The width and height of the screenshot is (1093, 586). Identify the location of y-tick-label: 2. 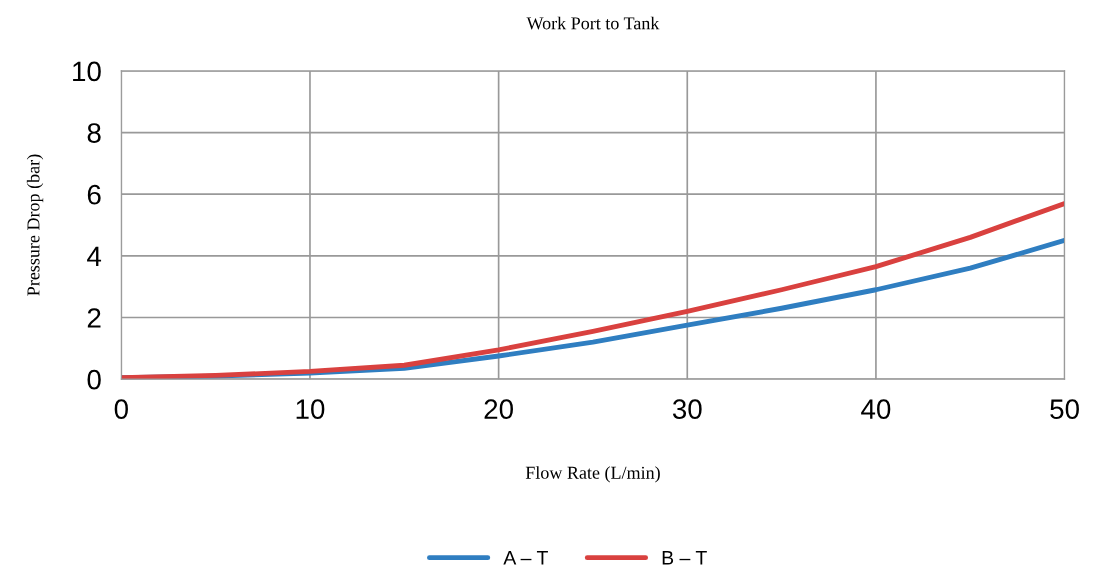
(94, 318).